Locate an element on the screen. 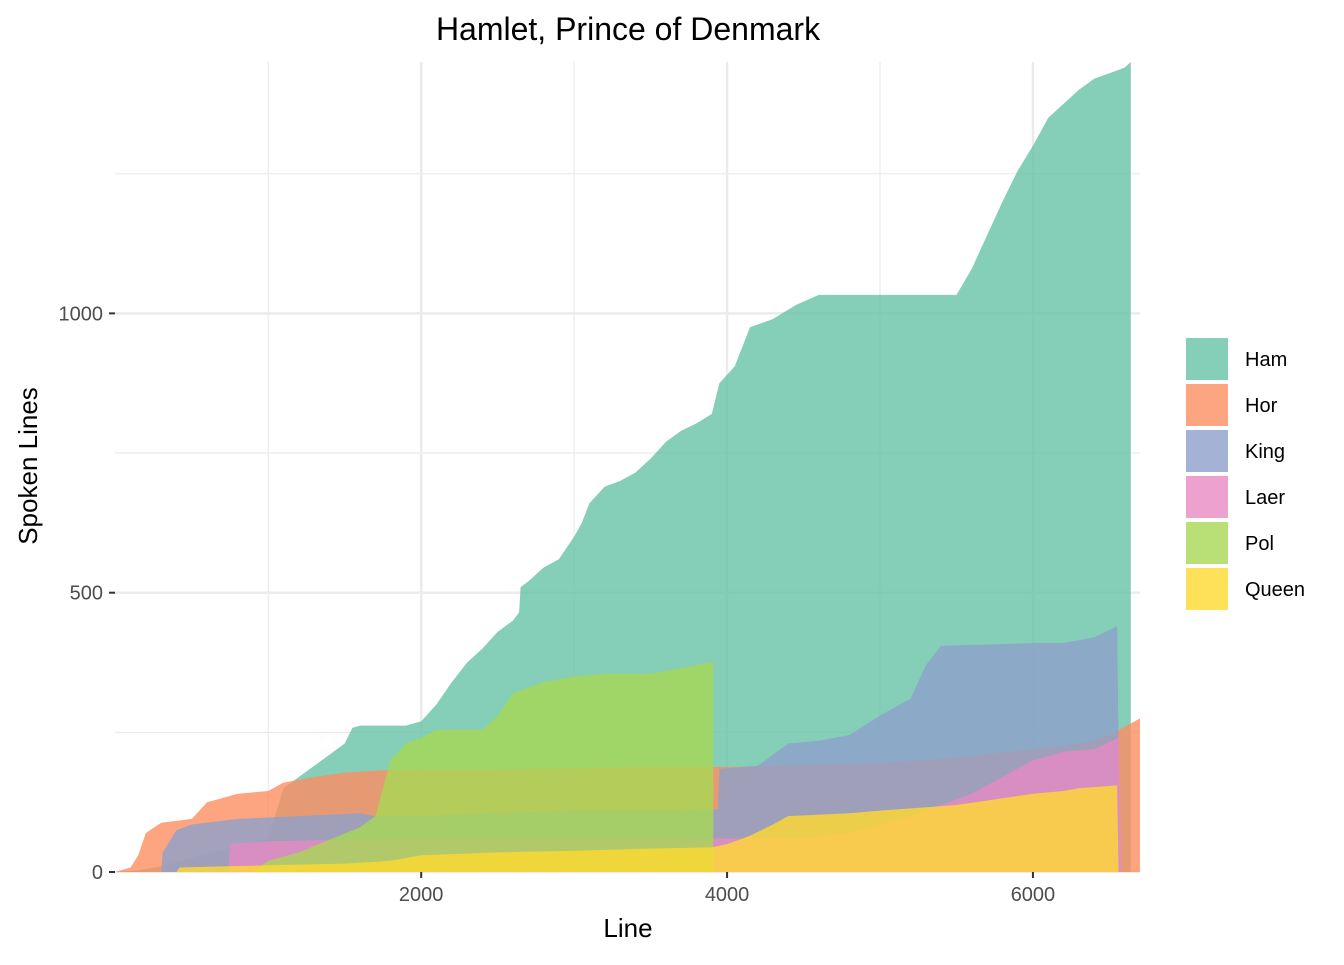 This screenshot has height=965, width=1344. legend-key-hor is located at coordinates (1207, 405).